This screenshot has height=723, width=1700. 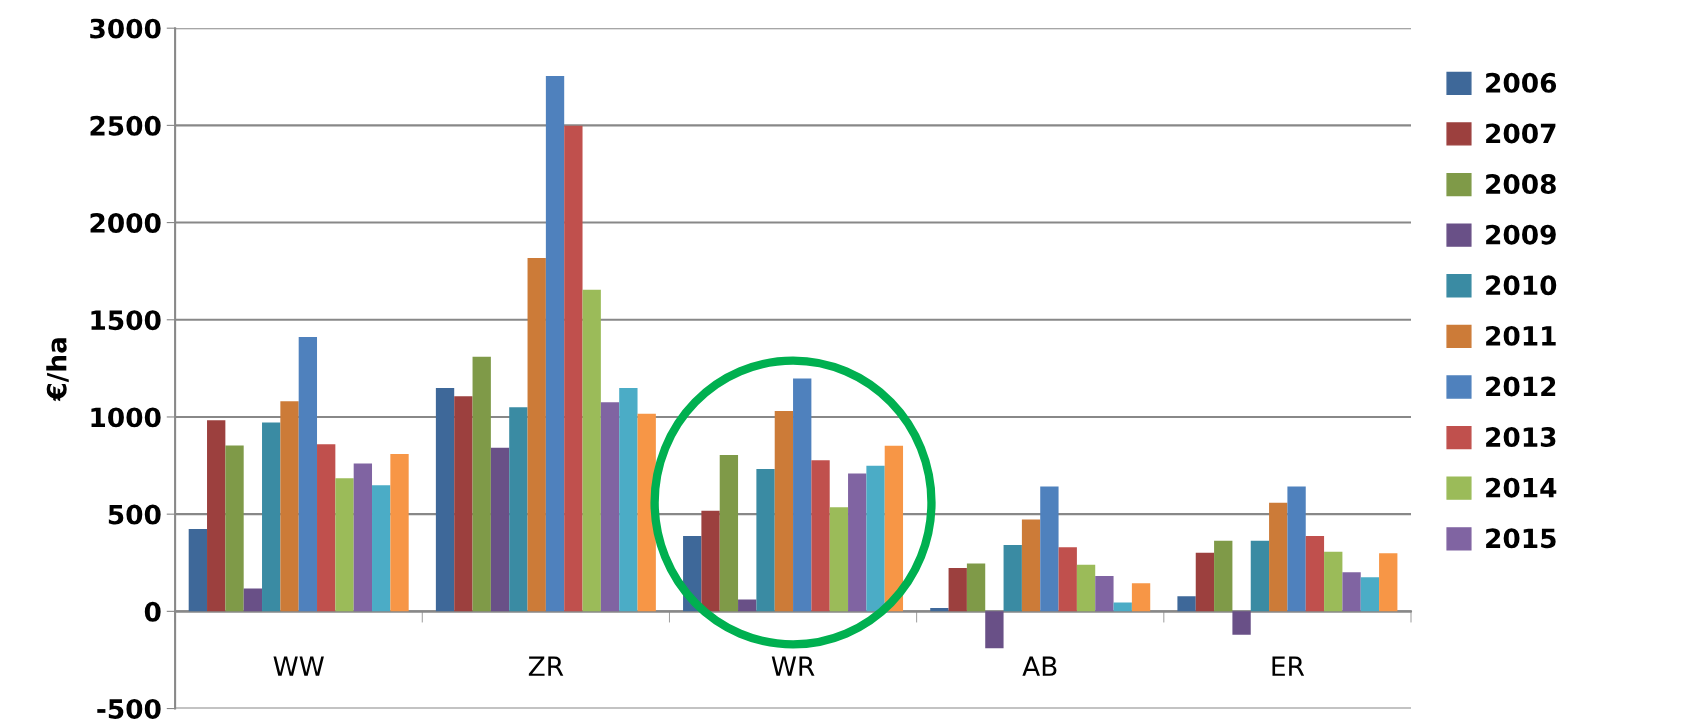 What do you see at coordinates (1521, 82) in the screenshot?
I see `legend-label: 2006` at bounding box center [1521, 82].